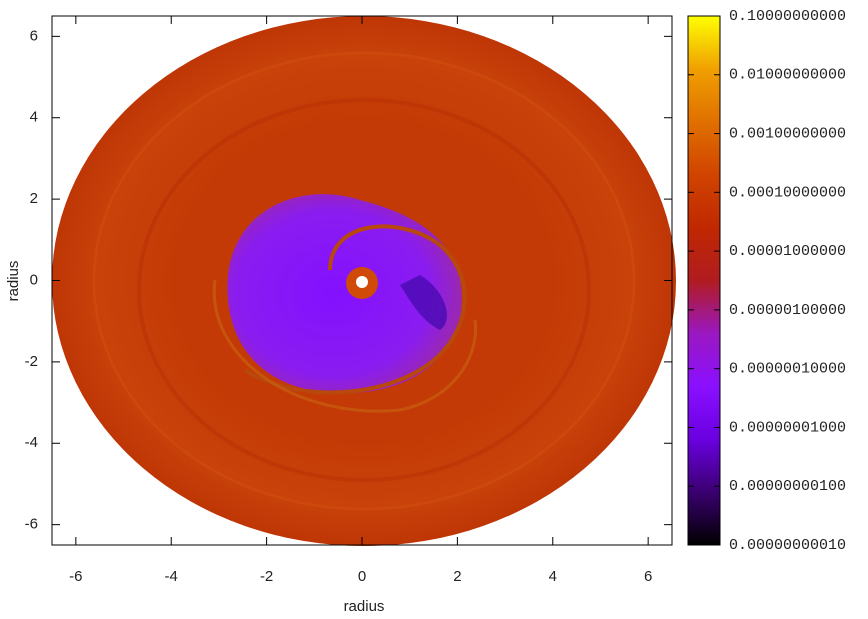 The width and height of the screenshot is (868, 619). What do you see at coordinates (787, 545) in the screenshot?
I see `colorbar-tick-label: 0.00000000010` at bounding box center [787, 545].